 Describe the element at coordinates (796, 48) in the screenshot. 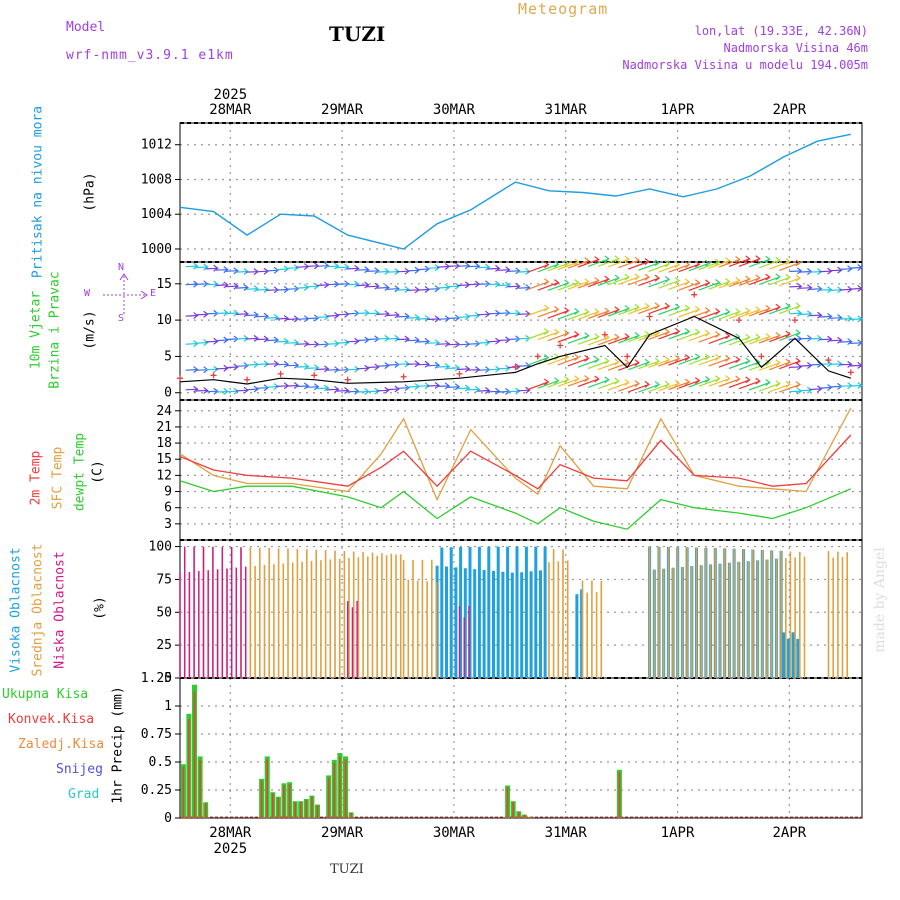

I see `altitude-label: Nadmorska Visina 46m` at that location.